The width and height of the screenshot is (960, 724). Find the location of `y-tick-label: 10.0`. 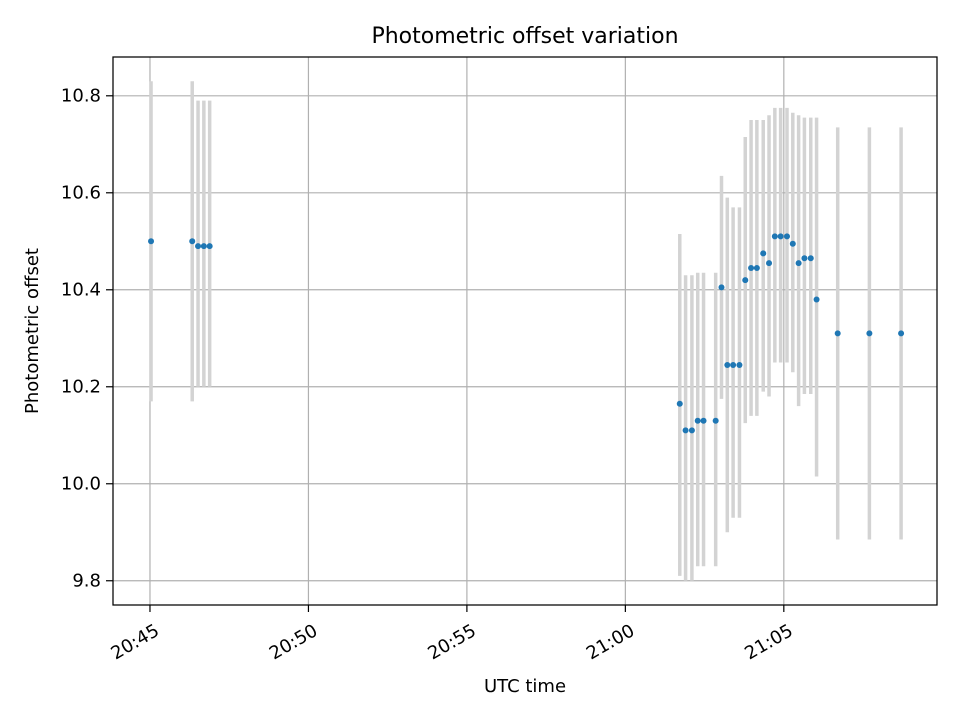

y-tick-label: 10.0 is located at coordinates (81, 483).